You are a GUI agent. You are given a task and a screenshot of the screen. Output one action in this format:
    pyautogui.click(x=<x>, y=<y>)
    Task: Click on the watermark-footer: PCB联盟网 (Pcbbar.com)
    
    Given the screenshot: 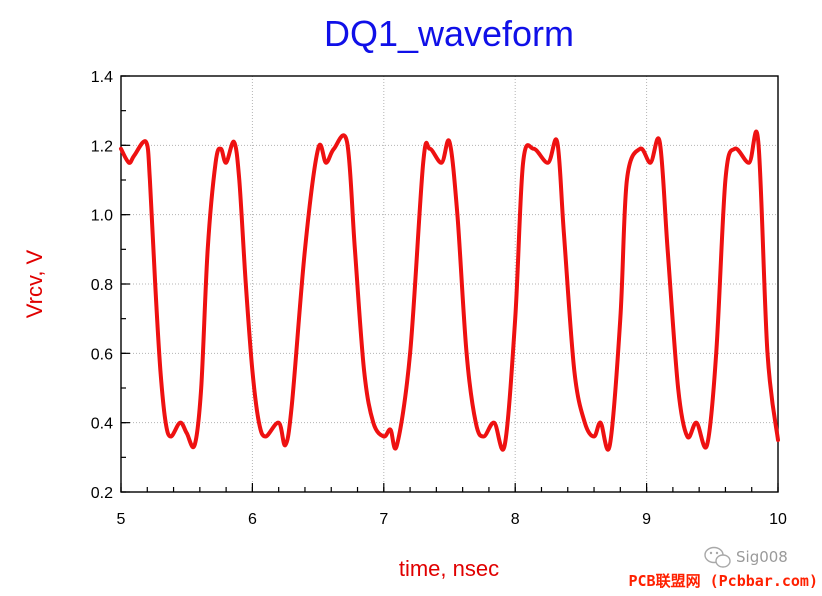 What is the action you would take?
    pyautogui.click(x=724, y=581)
    